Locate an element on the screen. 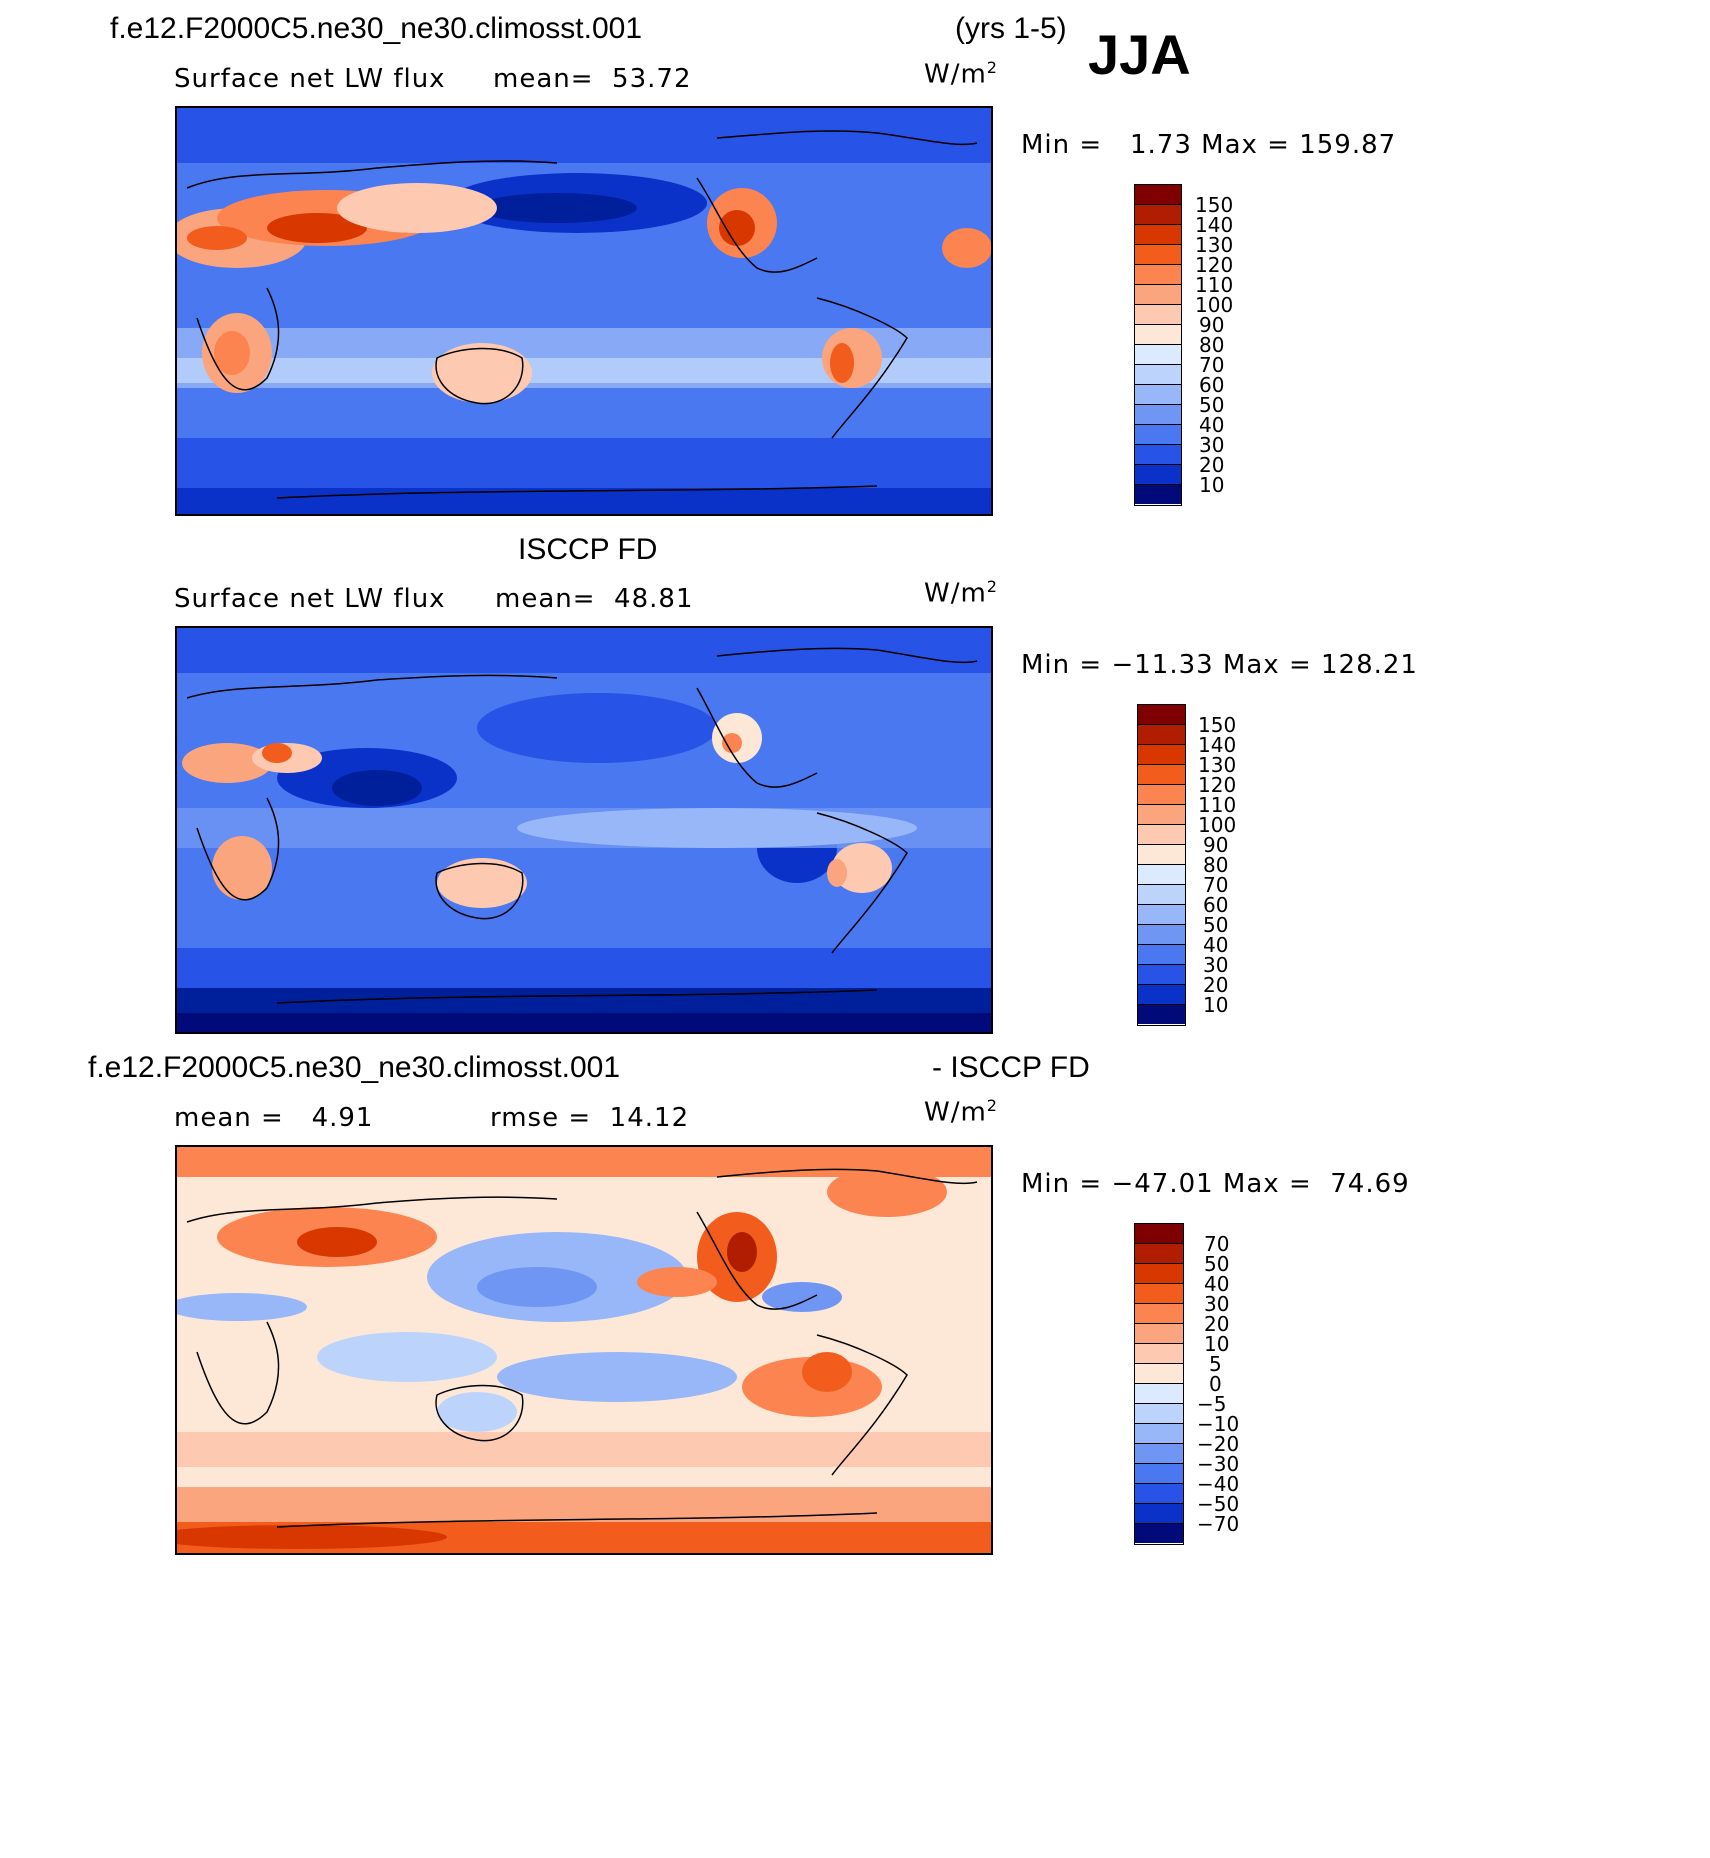 The width and height of the screenshot is (1710, 1858). colorbar-tick: −70 is located at coordinates (1218, 1524).